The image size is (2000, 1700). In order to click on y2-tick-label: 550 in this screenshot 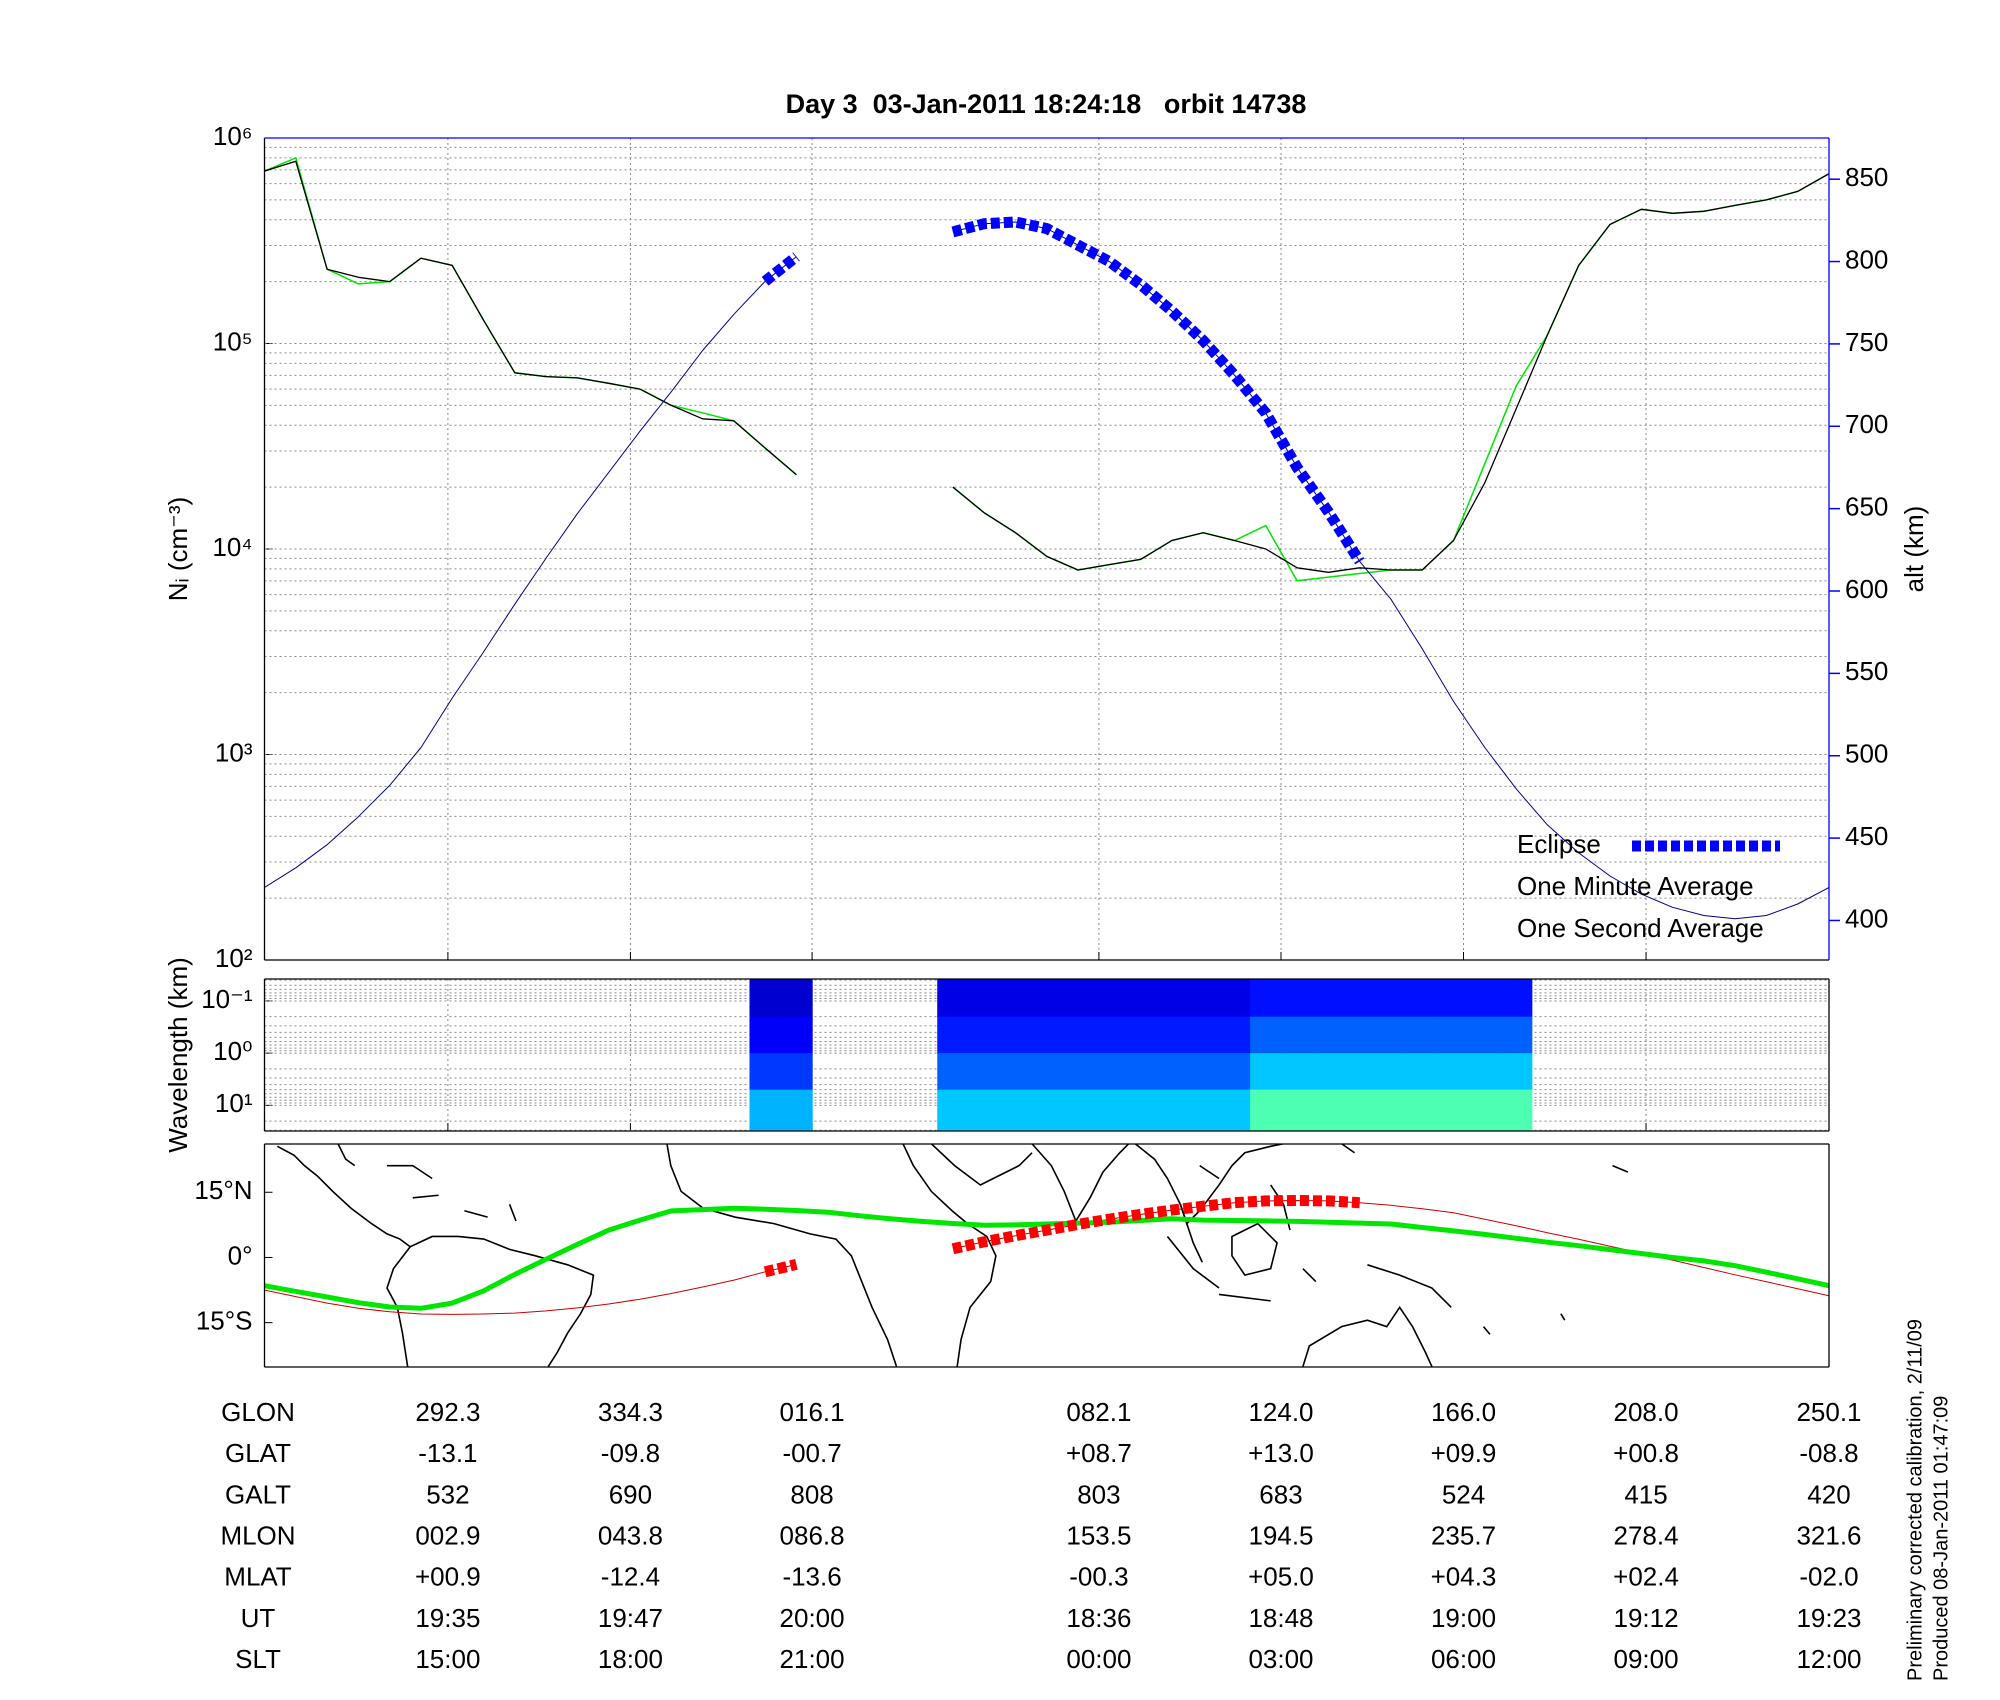, I will do `click(1866, 671)`.